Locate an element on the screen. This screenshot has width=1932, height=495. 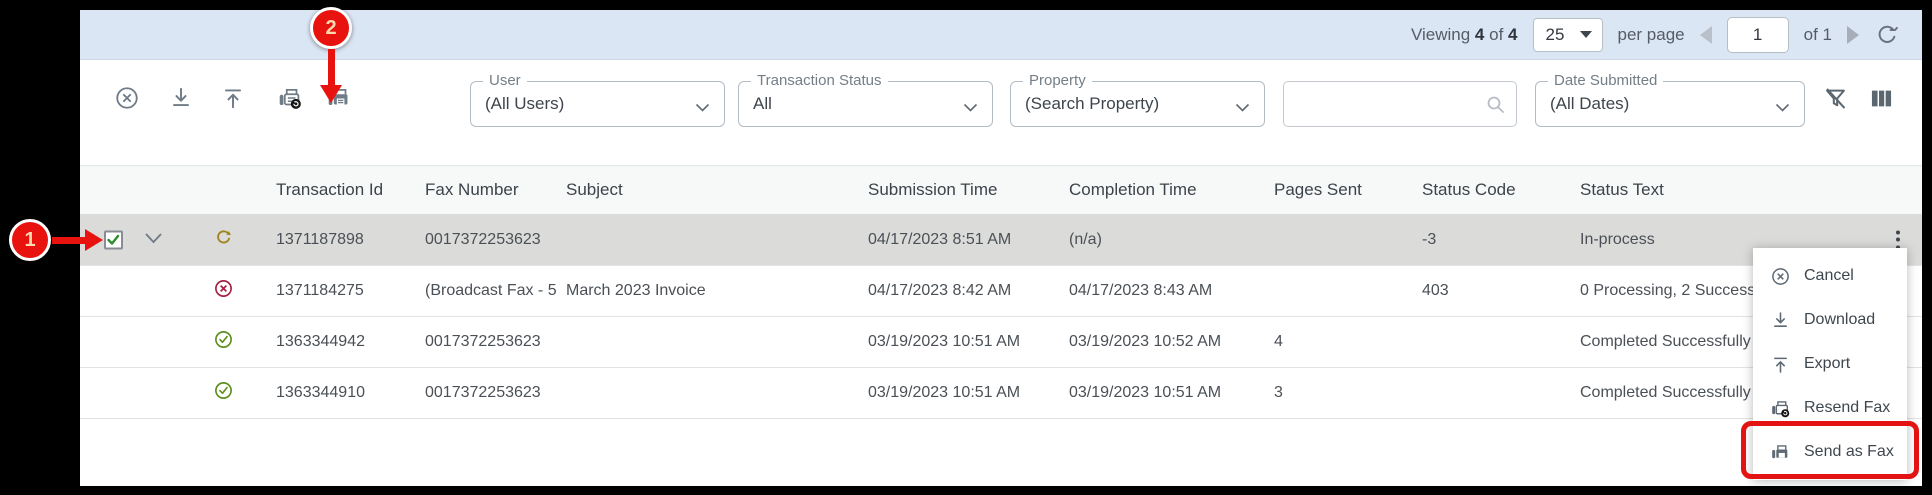
columns-icon is located at coordinates (1881, 98).